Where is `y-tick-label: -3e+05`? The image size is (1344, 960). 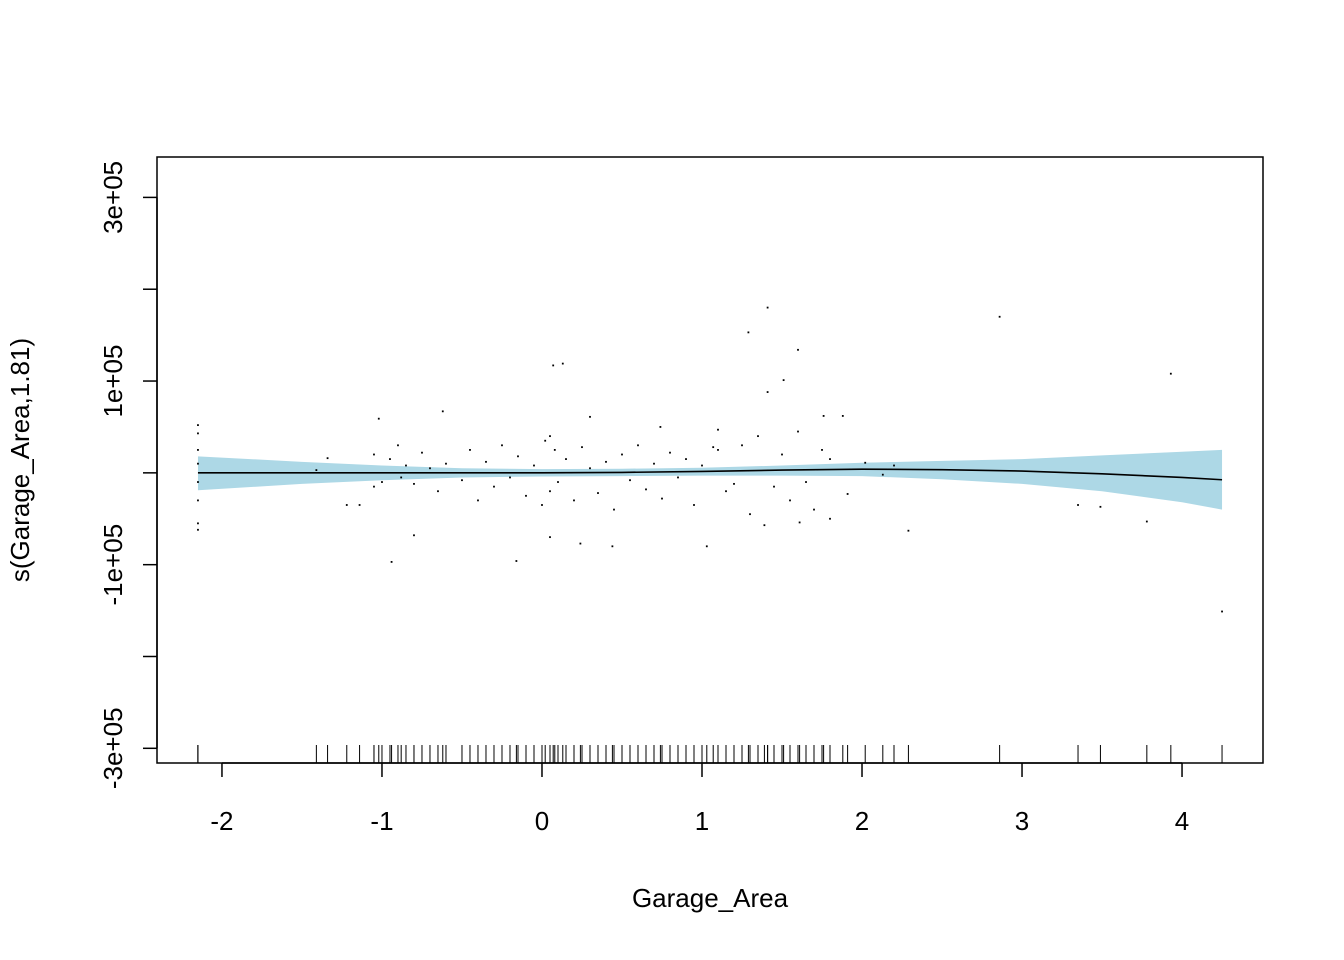
y-tick-label: -3e+05 is located at coordinates (113, 748).